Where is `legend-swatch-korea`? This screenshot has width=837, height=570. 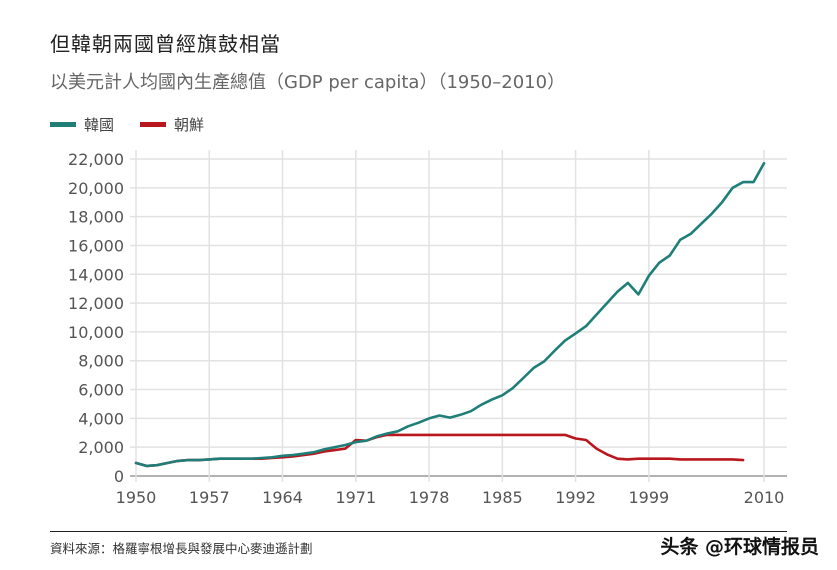
legend-swatch-korea is located at coordinates (63, 124).